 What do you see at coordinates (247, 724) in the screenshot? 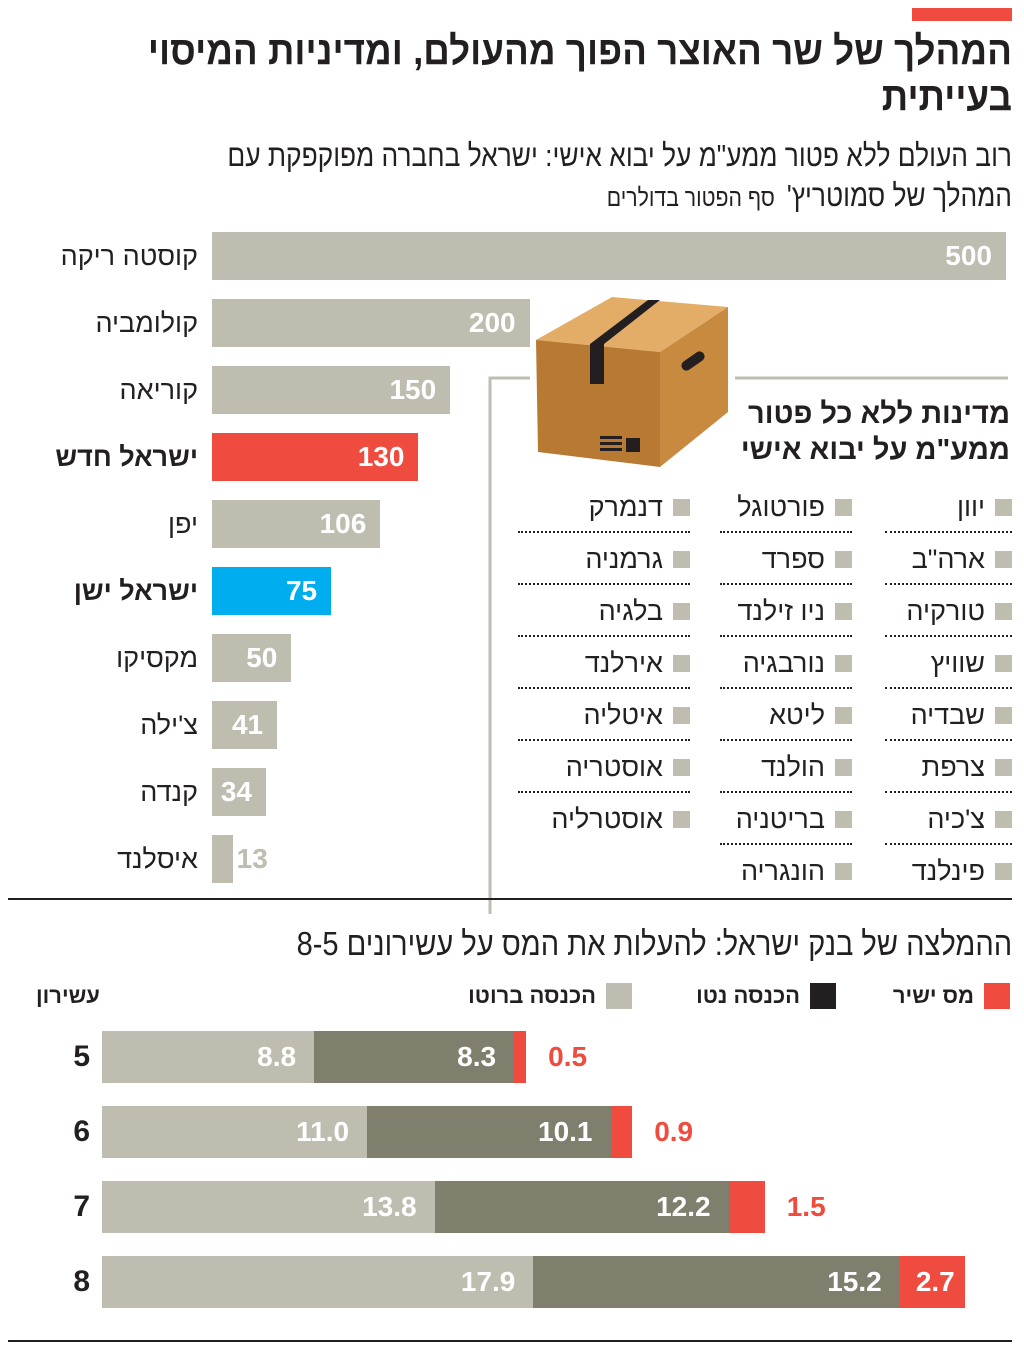
I see `bar-value-label: 41` at bounding box center [247, 724].